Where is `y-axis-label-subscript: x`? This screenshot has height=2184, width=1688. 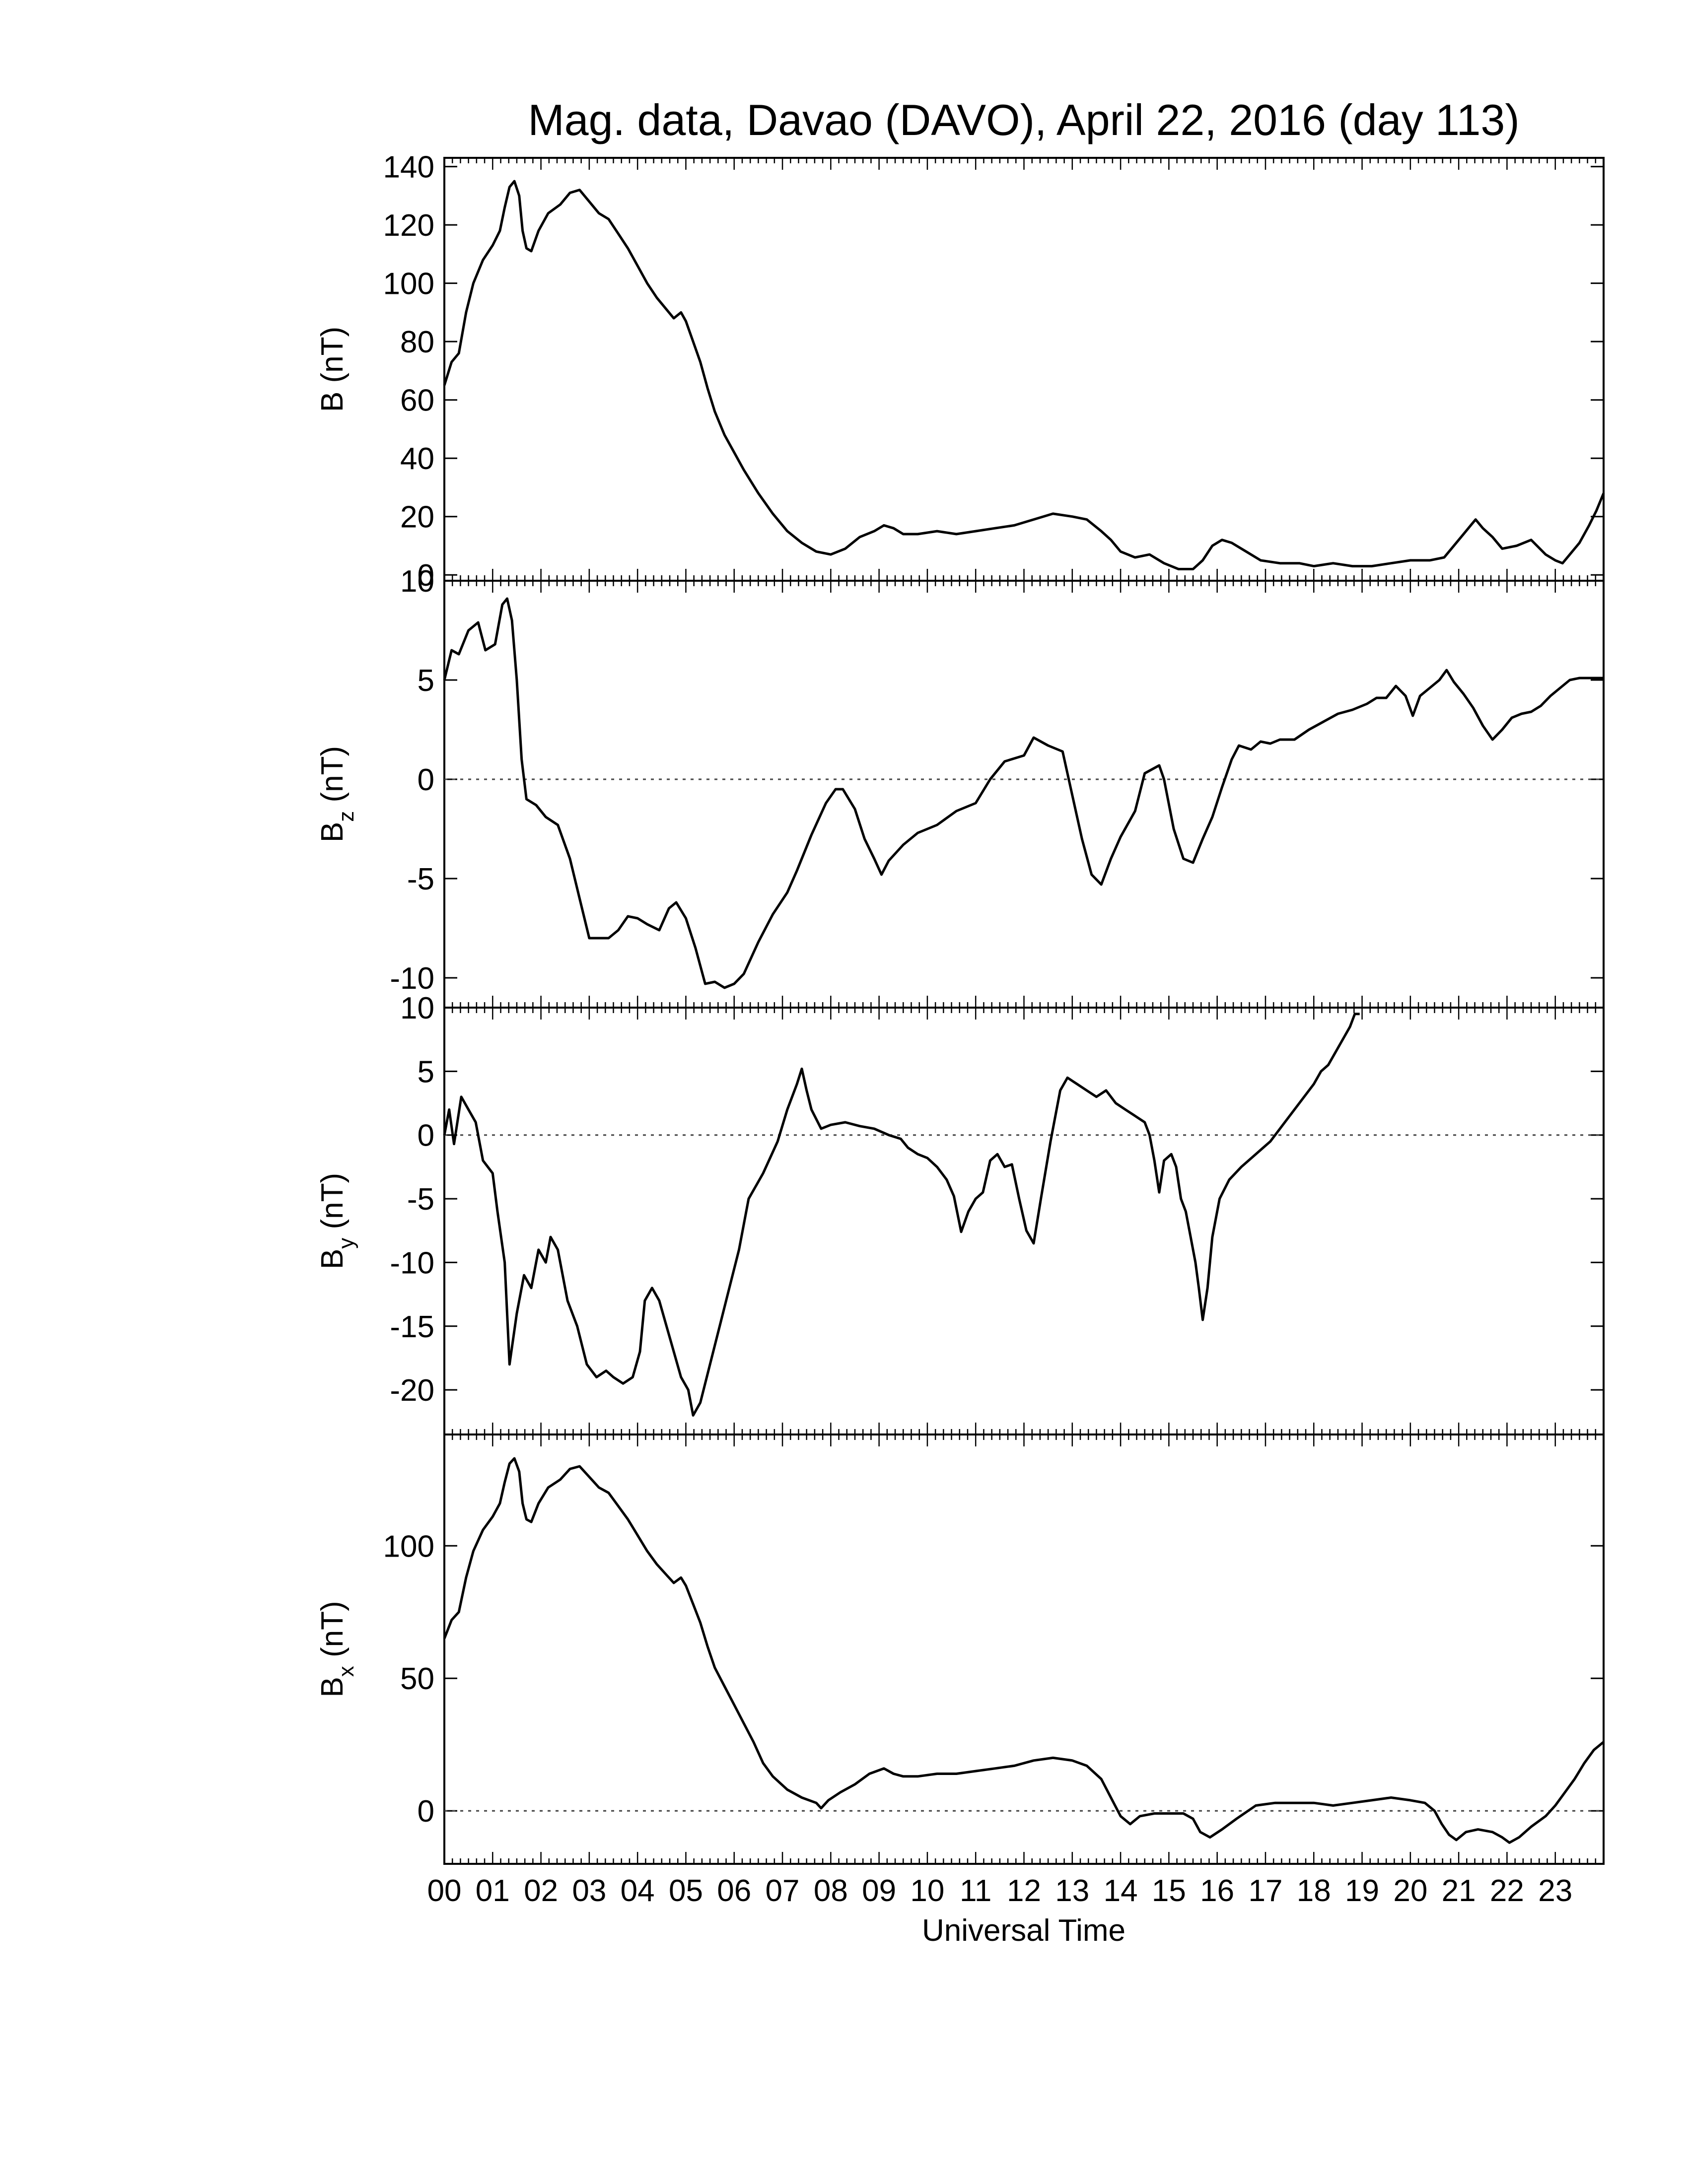
y-axis-label-subscript: x is located at coordinates (346, 1671).